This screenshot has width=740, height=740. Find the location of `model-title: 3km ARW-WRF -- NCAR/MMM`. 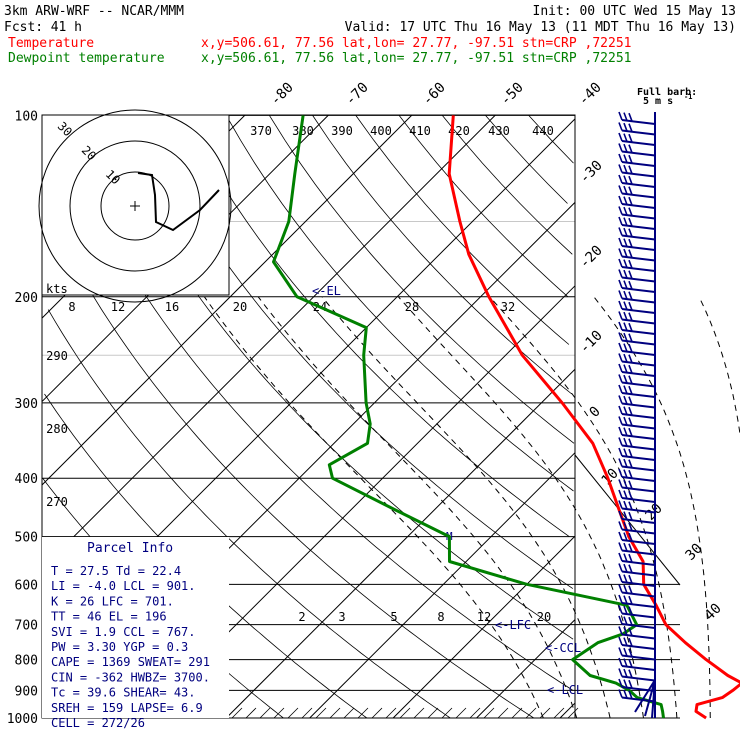

model-title: 3km ARW-WRF -- NCAR/MMM is located at coordinates (94, 11).